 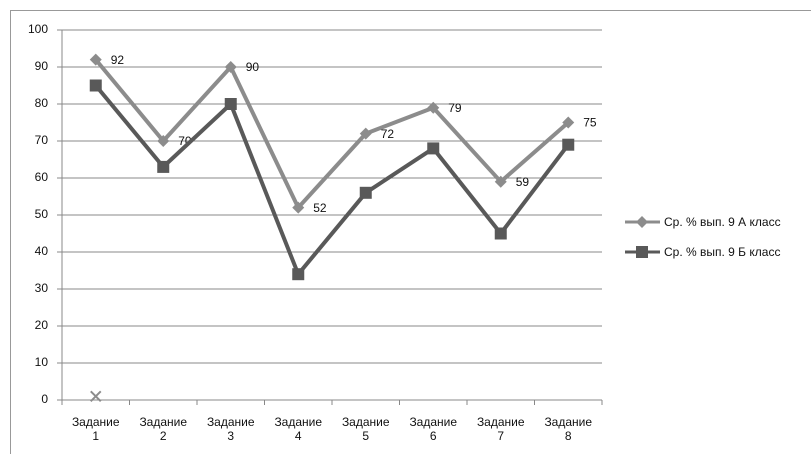 What do you see at coordinates (500, 429) in the screenshot?
I see `x-tick-label: Задание 7` at bounding box center [500, 429].